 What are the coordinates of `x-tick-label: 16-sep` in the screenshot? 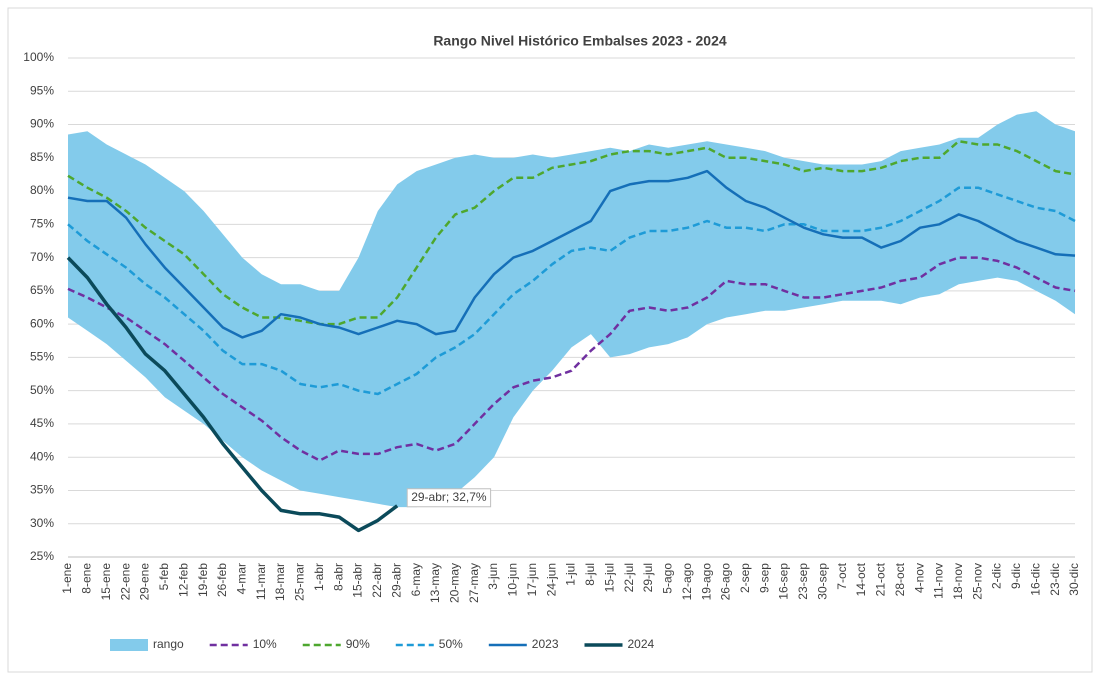 It's located at (784, 581).